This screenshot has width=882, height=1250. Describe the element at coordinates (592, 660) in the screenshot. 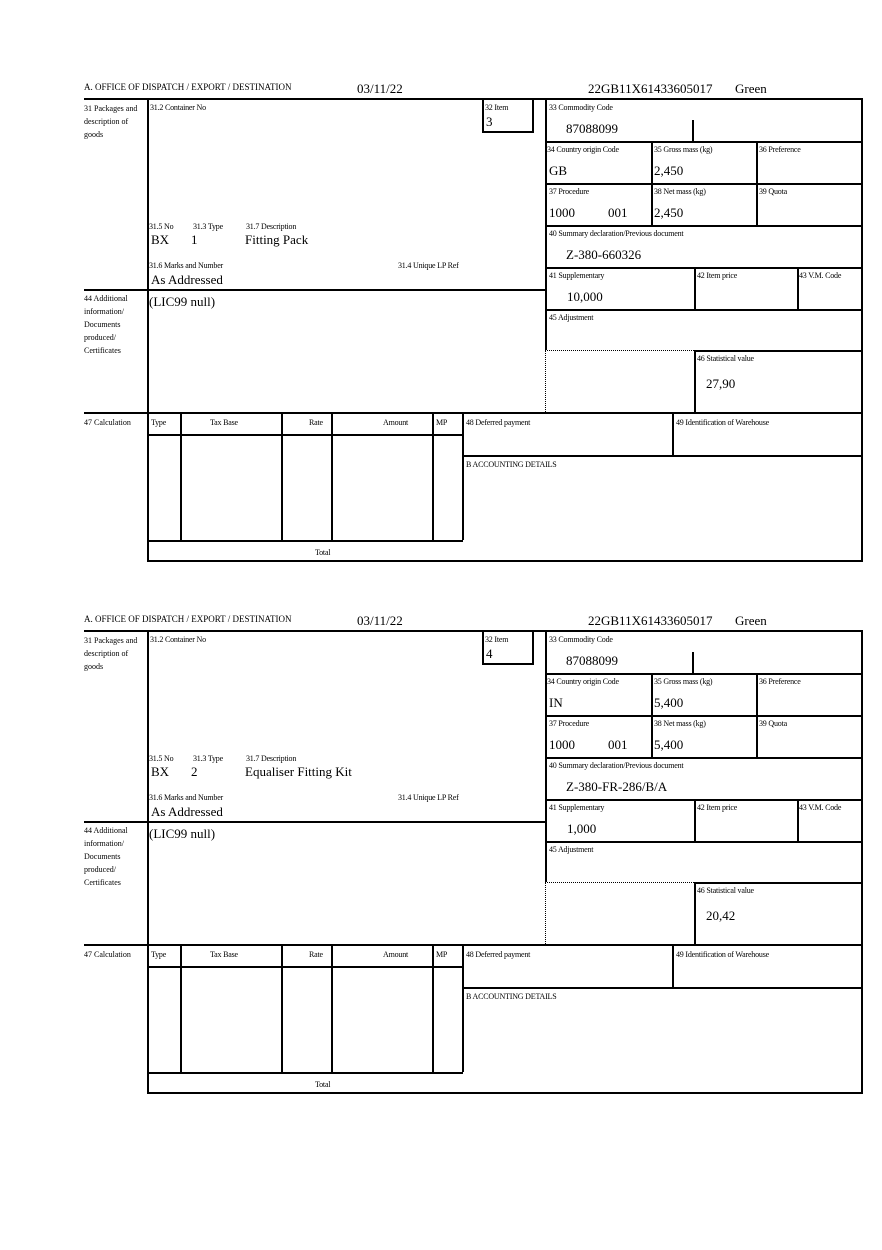

I see `commodity-code: 87088099` at that location.